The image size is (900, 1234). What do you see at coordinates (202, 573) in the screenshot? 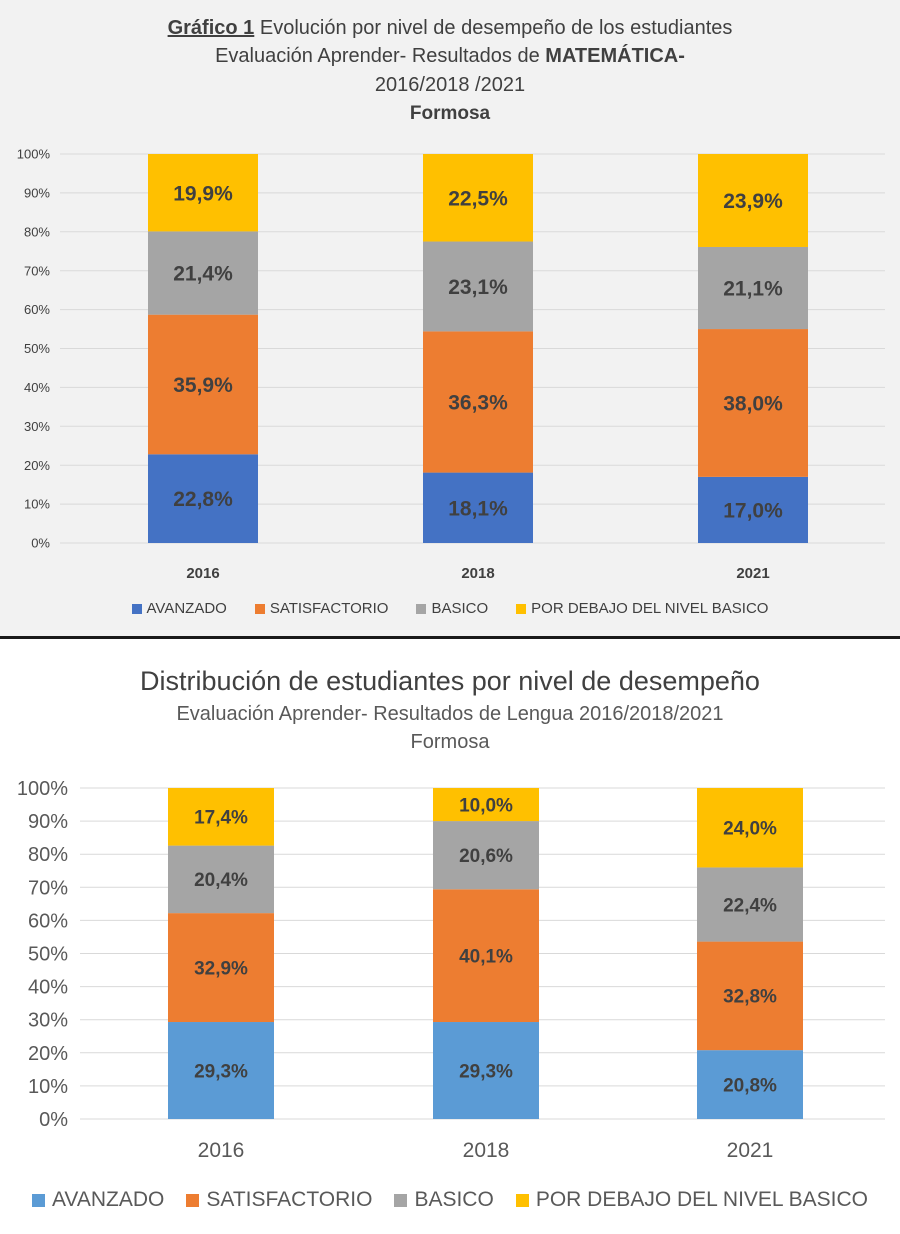
I see `math-x-tick-label: 2016` at bounding box center [202, 573].